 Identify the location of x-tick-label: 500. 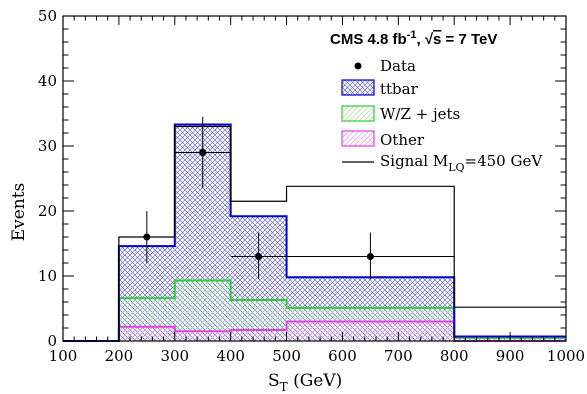
(286, 356).